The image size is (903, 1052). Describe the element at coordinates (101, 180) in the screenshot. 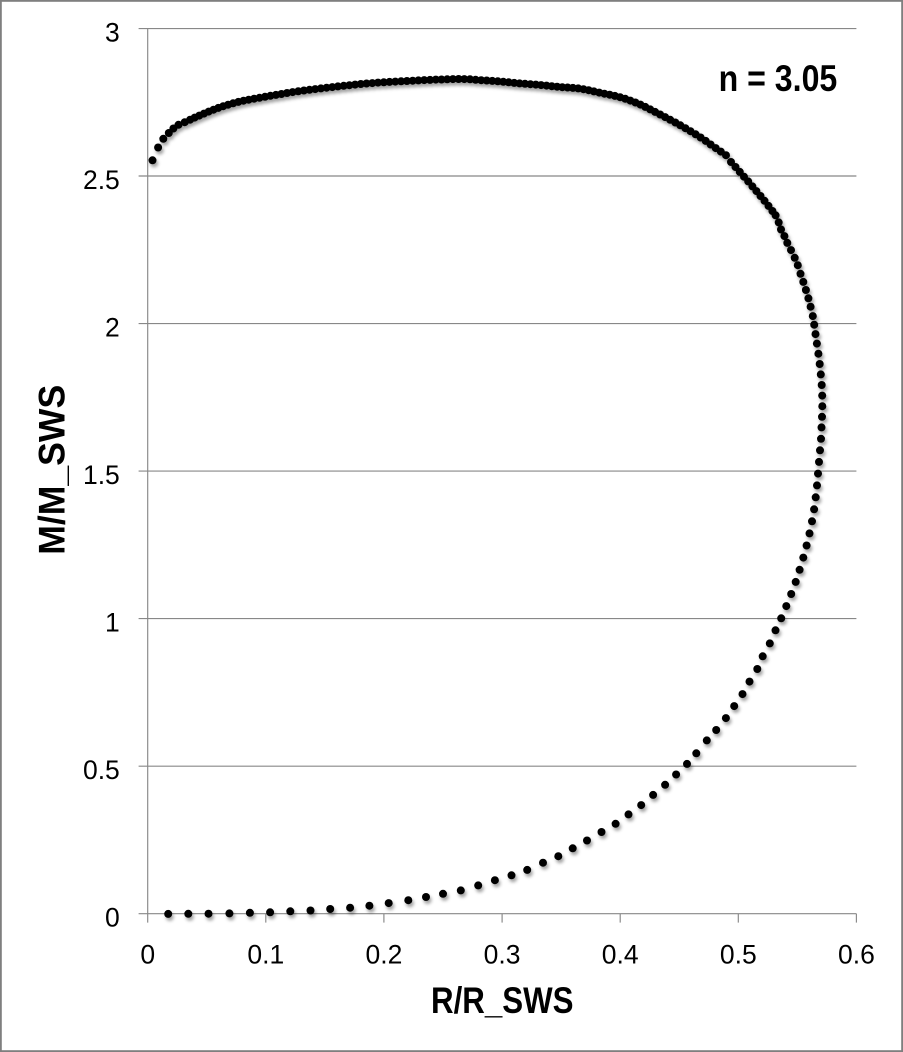

I see `svg-text: 2.5` at that location.